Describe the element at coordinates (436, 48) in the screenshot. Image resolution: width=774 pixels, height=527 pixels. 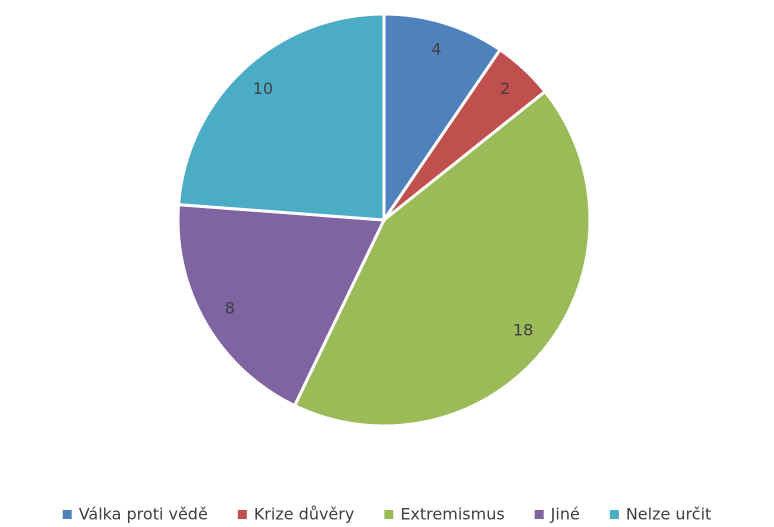
I see `data-label: 4` at that location.